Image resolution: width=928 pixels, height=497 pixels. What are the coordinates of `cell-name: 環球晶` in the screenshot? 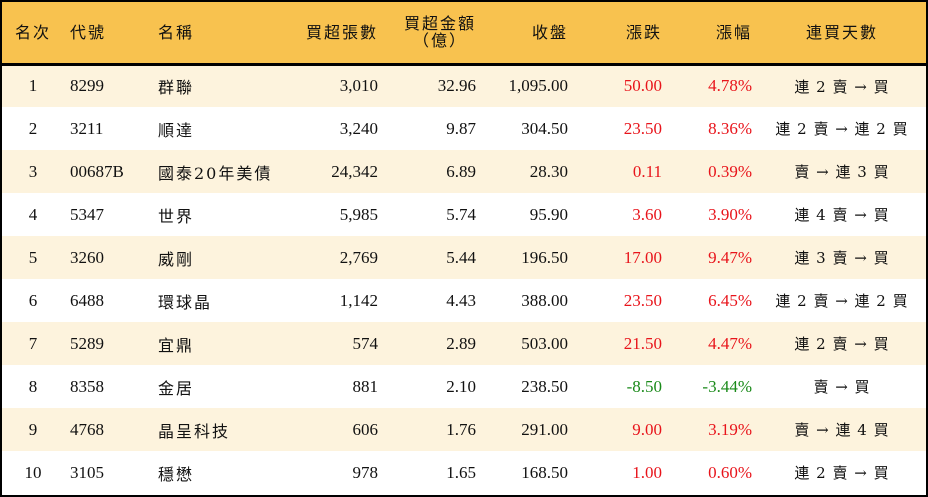 It's located at (185, 302).